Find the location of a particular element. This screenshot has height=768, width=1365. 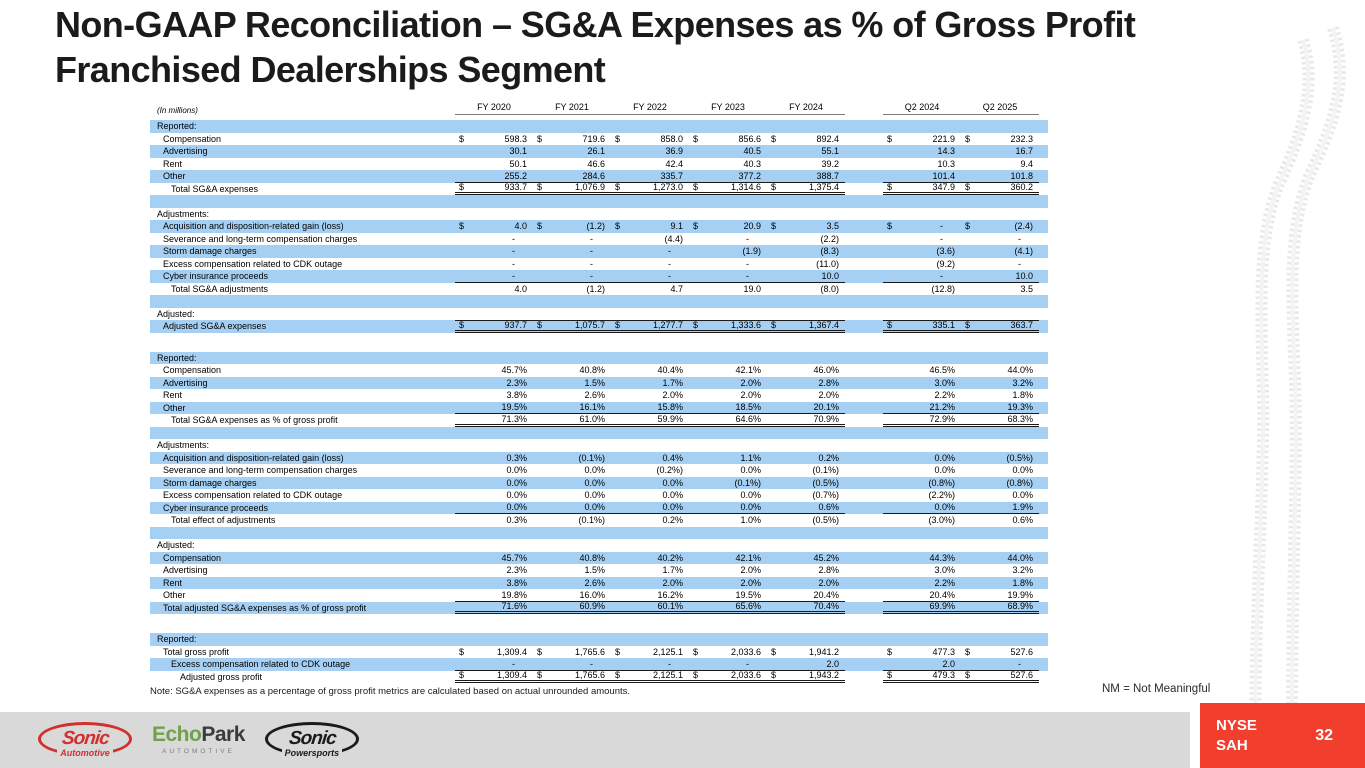

value-cell: 46.5% is located at coordinates (942, 370).